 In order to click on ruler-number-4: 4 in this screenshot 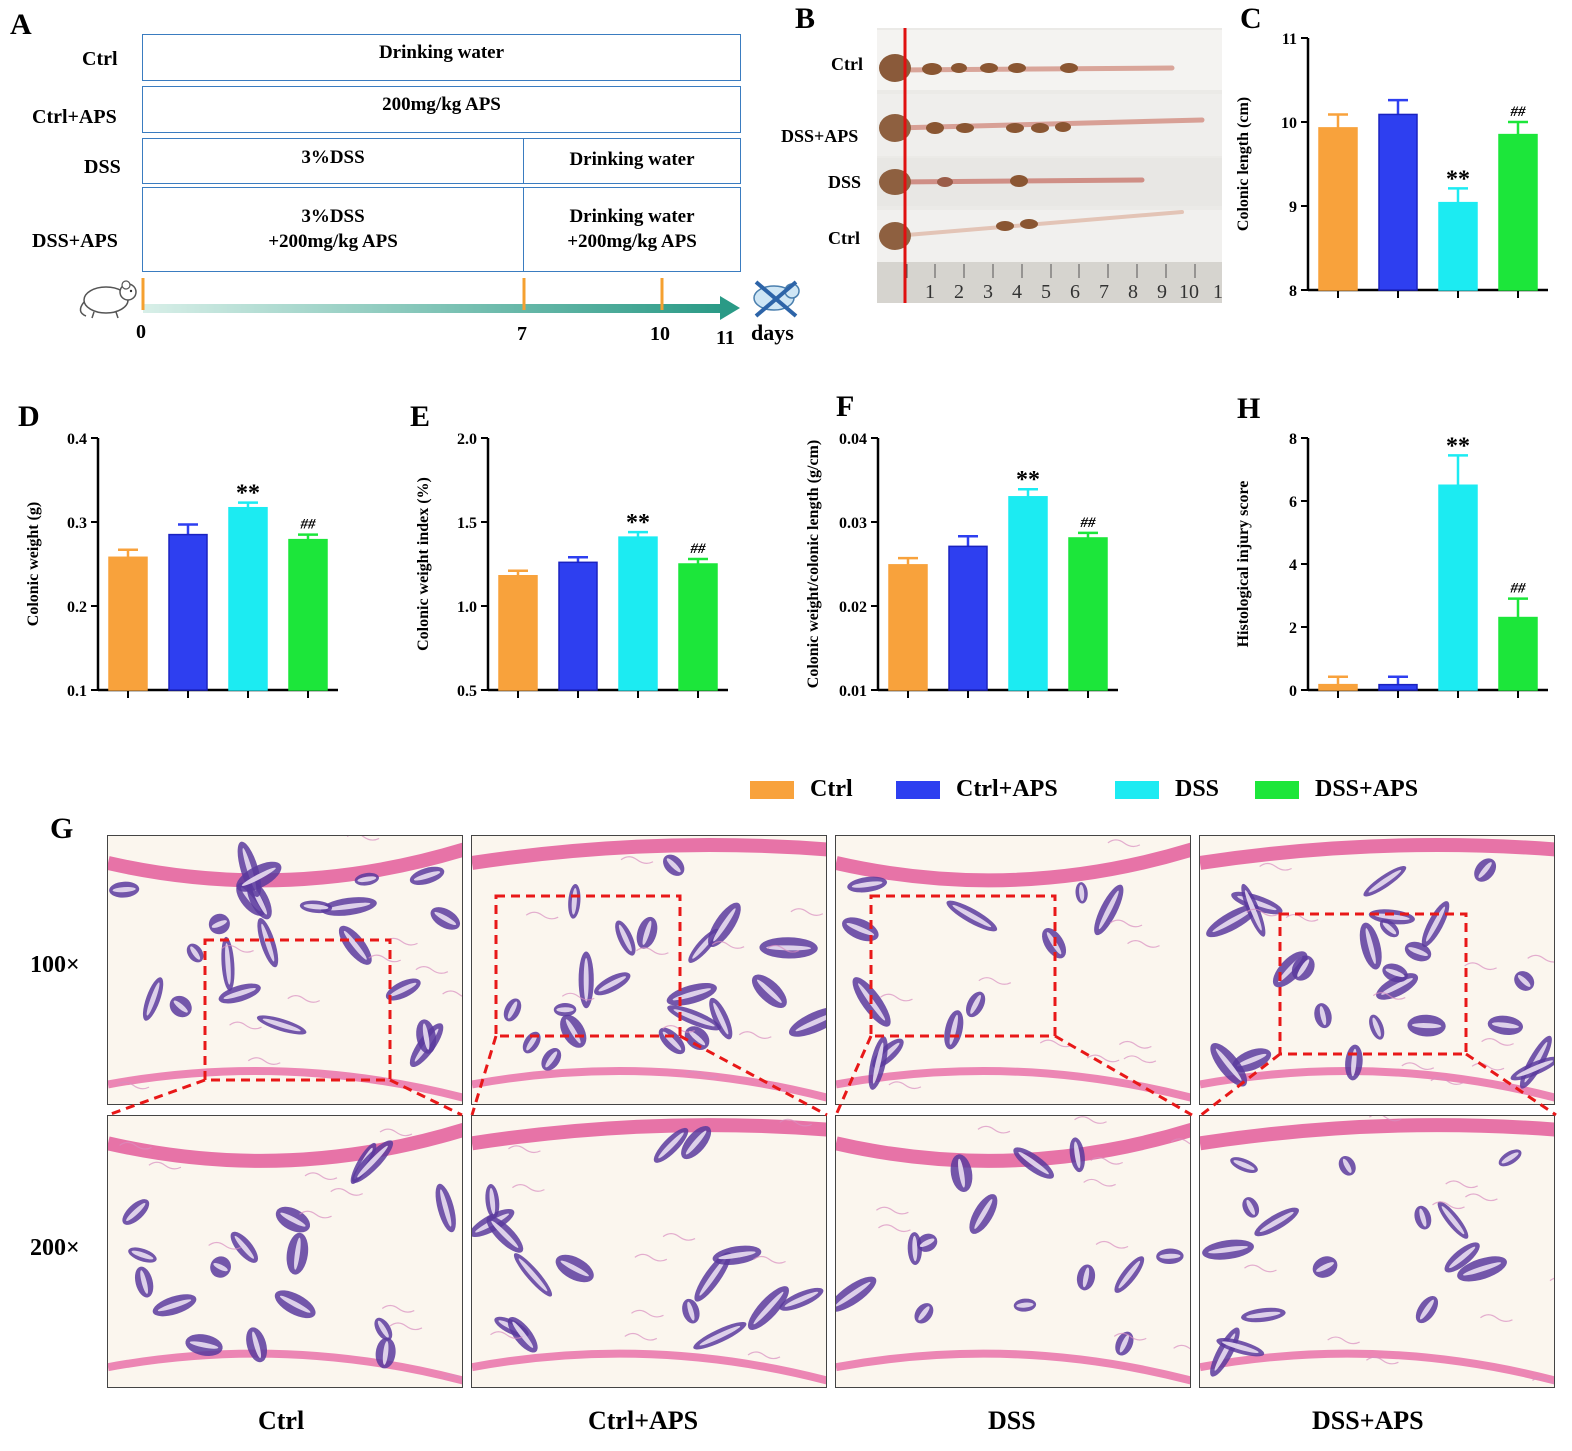, I will do `click(1017, 292)`.